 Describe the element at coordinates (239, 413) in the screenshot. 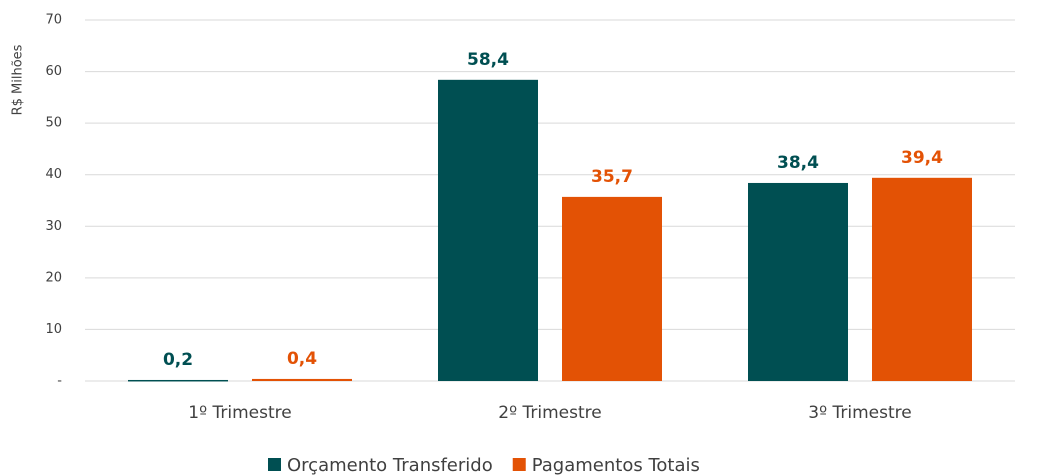

I see `x-tick-label: 1º Trimestre` at that location.